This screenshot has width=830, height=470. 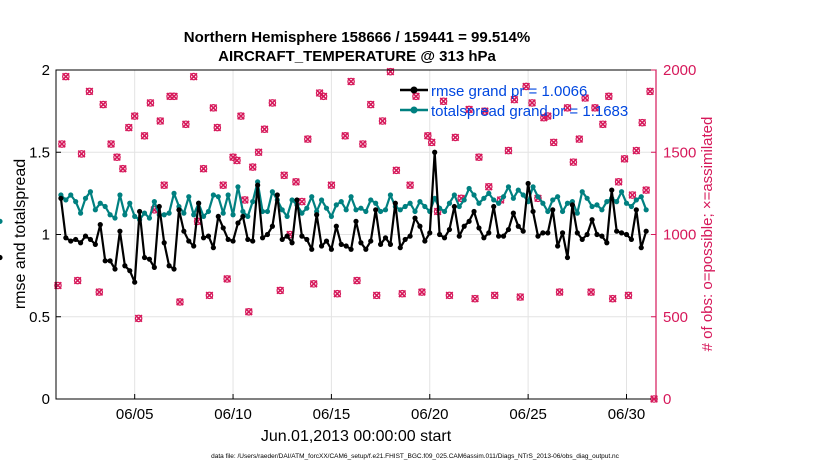 I want to click on y-tick-label: 1, so click(x=46, y=235).